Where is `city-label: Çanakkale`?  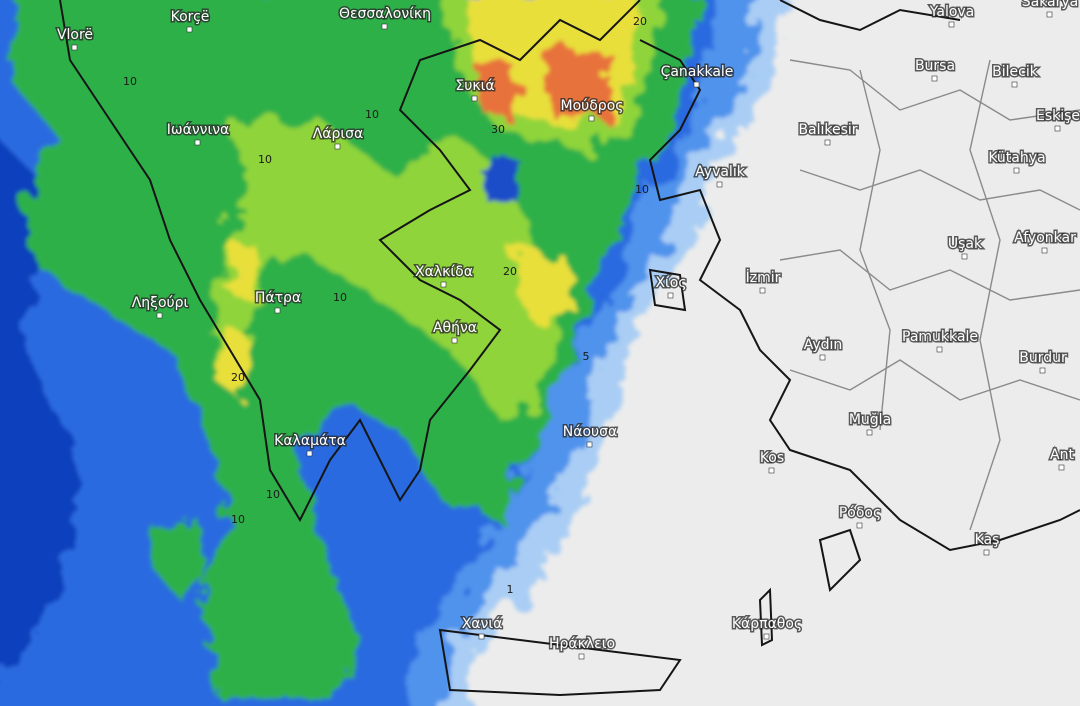
city-label: Çanakkale is located at coordinates (697, 72).